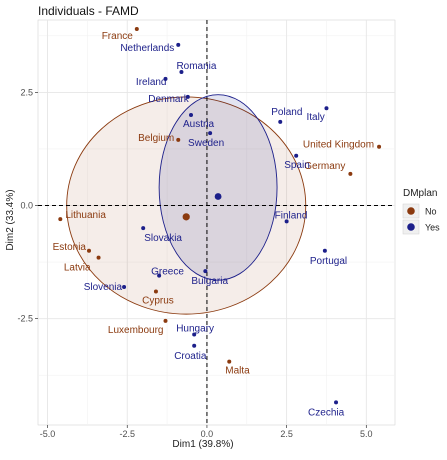 This screenshot has height=460, width=447. What do you see at coordinates (60, 219) in the screenshot?
I see `point-lithuania` at bounding box center [60, 219].